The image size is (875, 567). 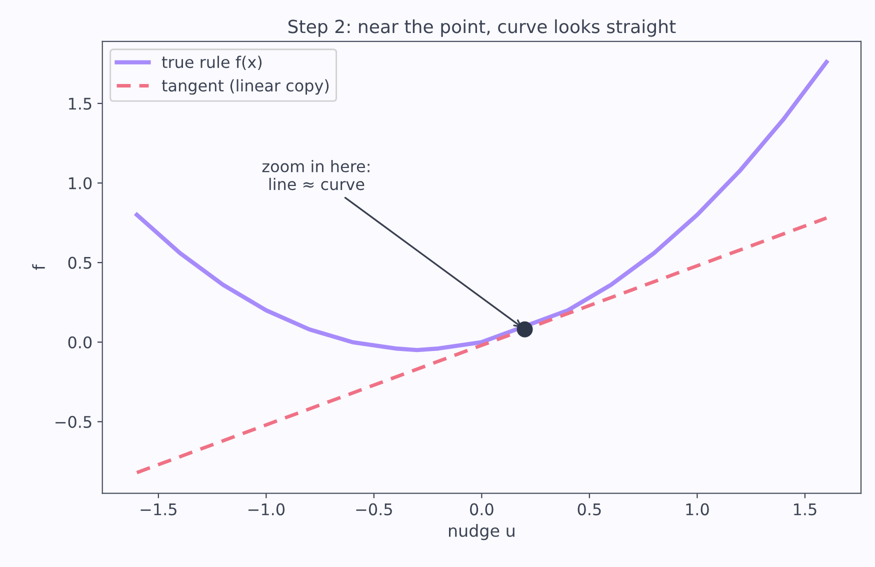 What do you see at coordinates (482, 509) in the screenshot?
I see `x-tick-label: 0.0` at bounding box center [482, 509].